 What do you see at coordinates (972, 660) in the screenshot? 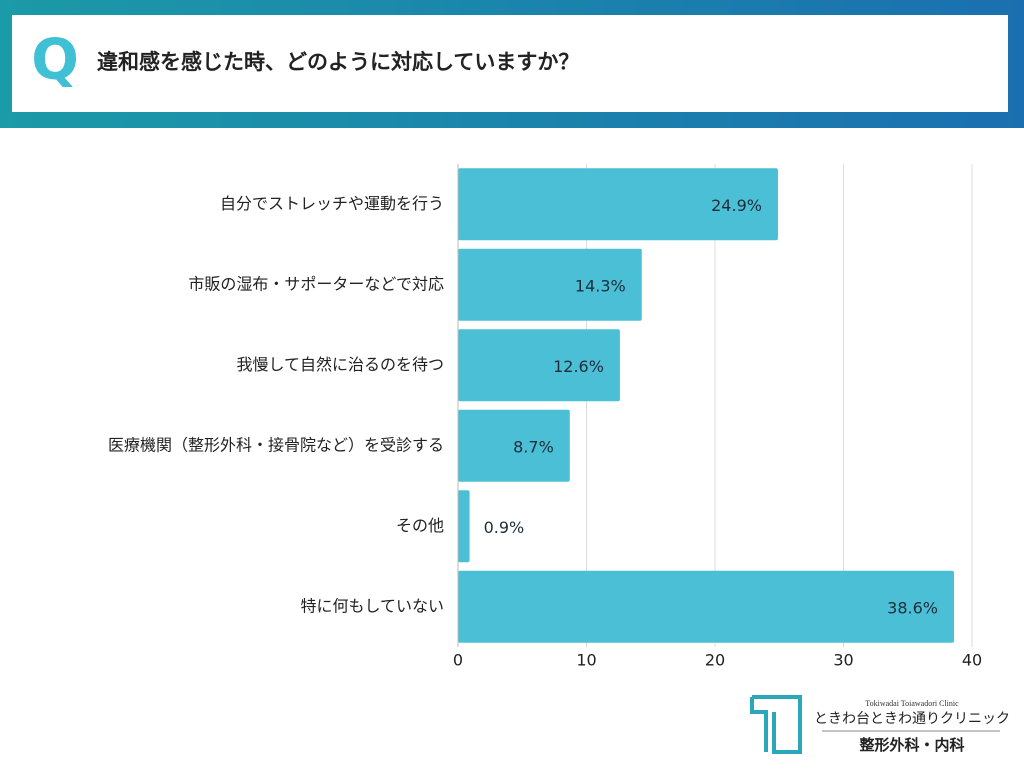
I see `x-tick-label: 40` at bounding box center [972, 660].